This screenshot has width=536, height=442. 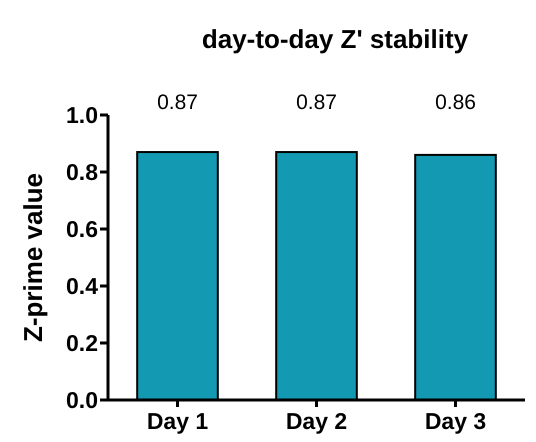 I want to click on x-tick-label: Day 2, so click(x=317, y=421).